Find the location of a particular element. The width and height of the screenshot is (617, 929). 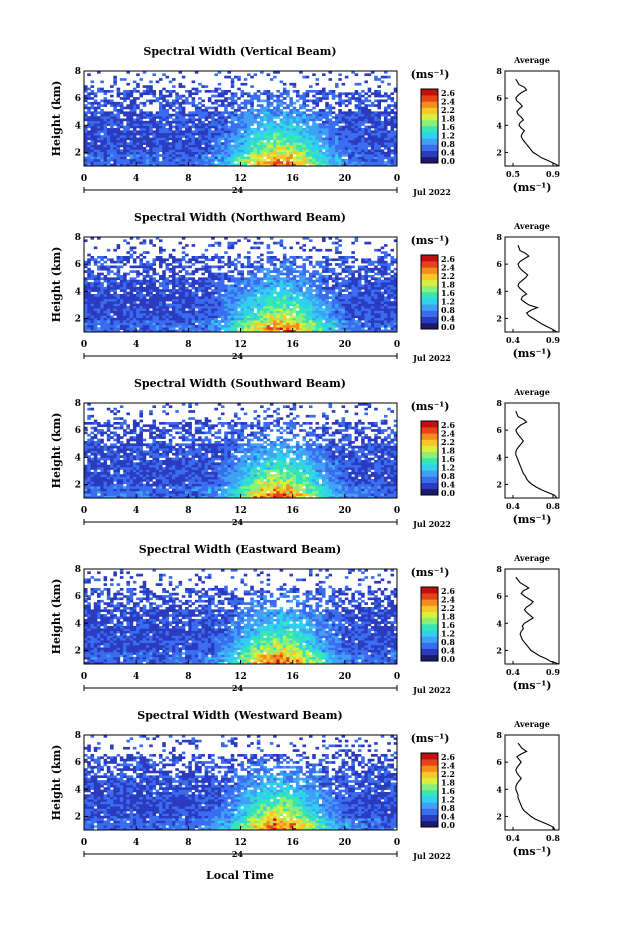

colorbar-tick-label: 2.2 is located at coordinates (448, 110).